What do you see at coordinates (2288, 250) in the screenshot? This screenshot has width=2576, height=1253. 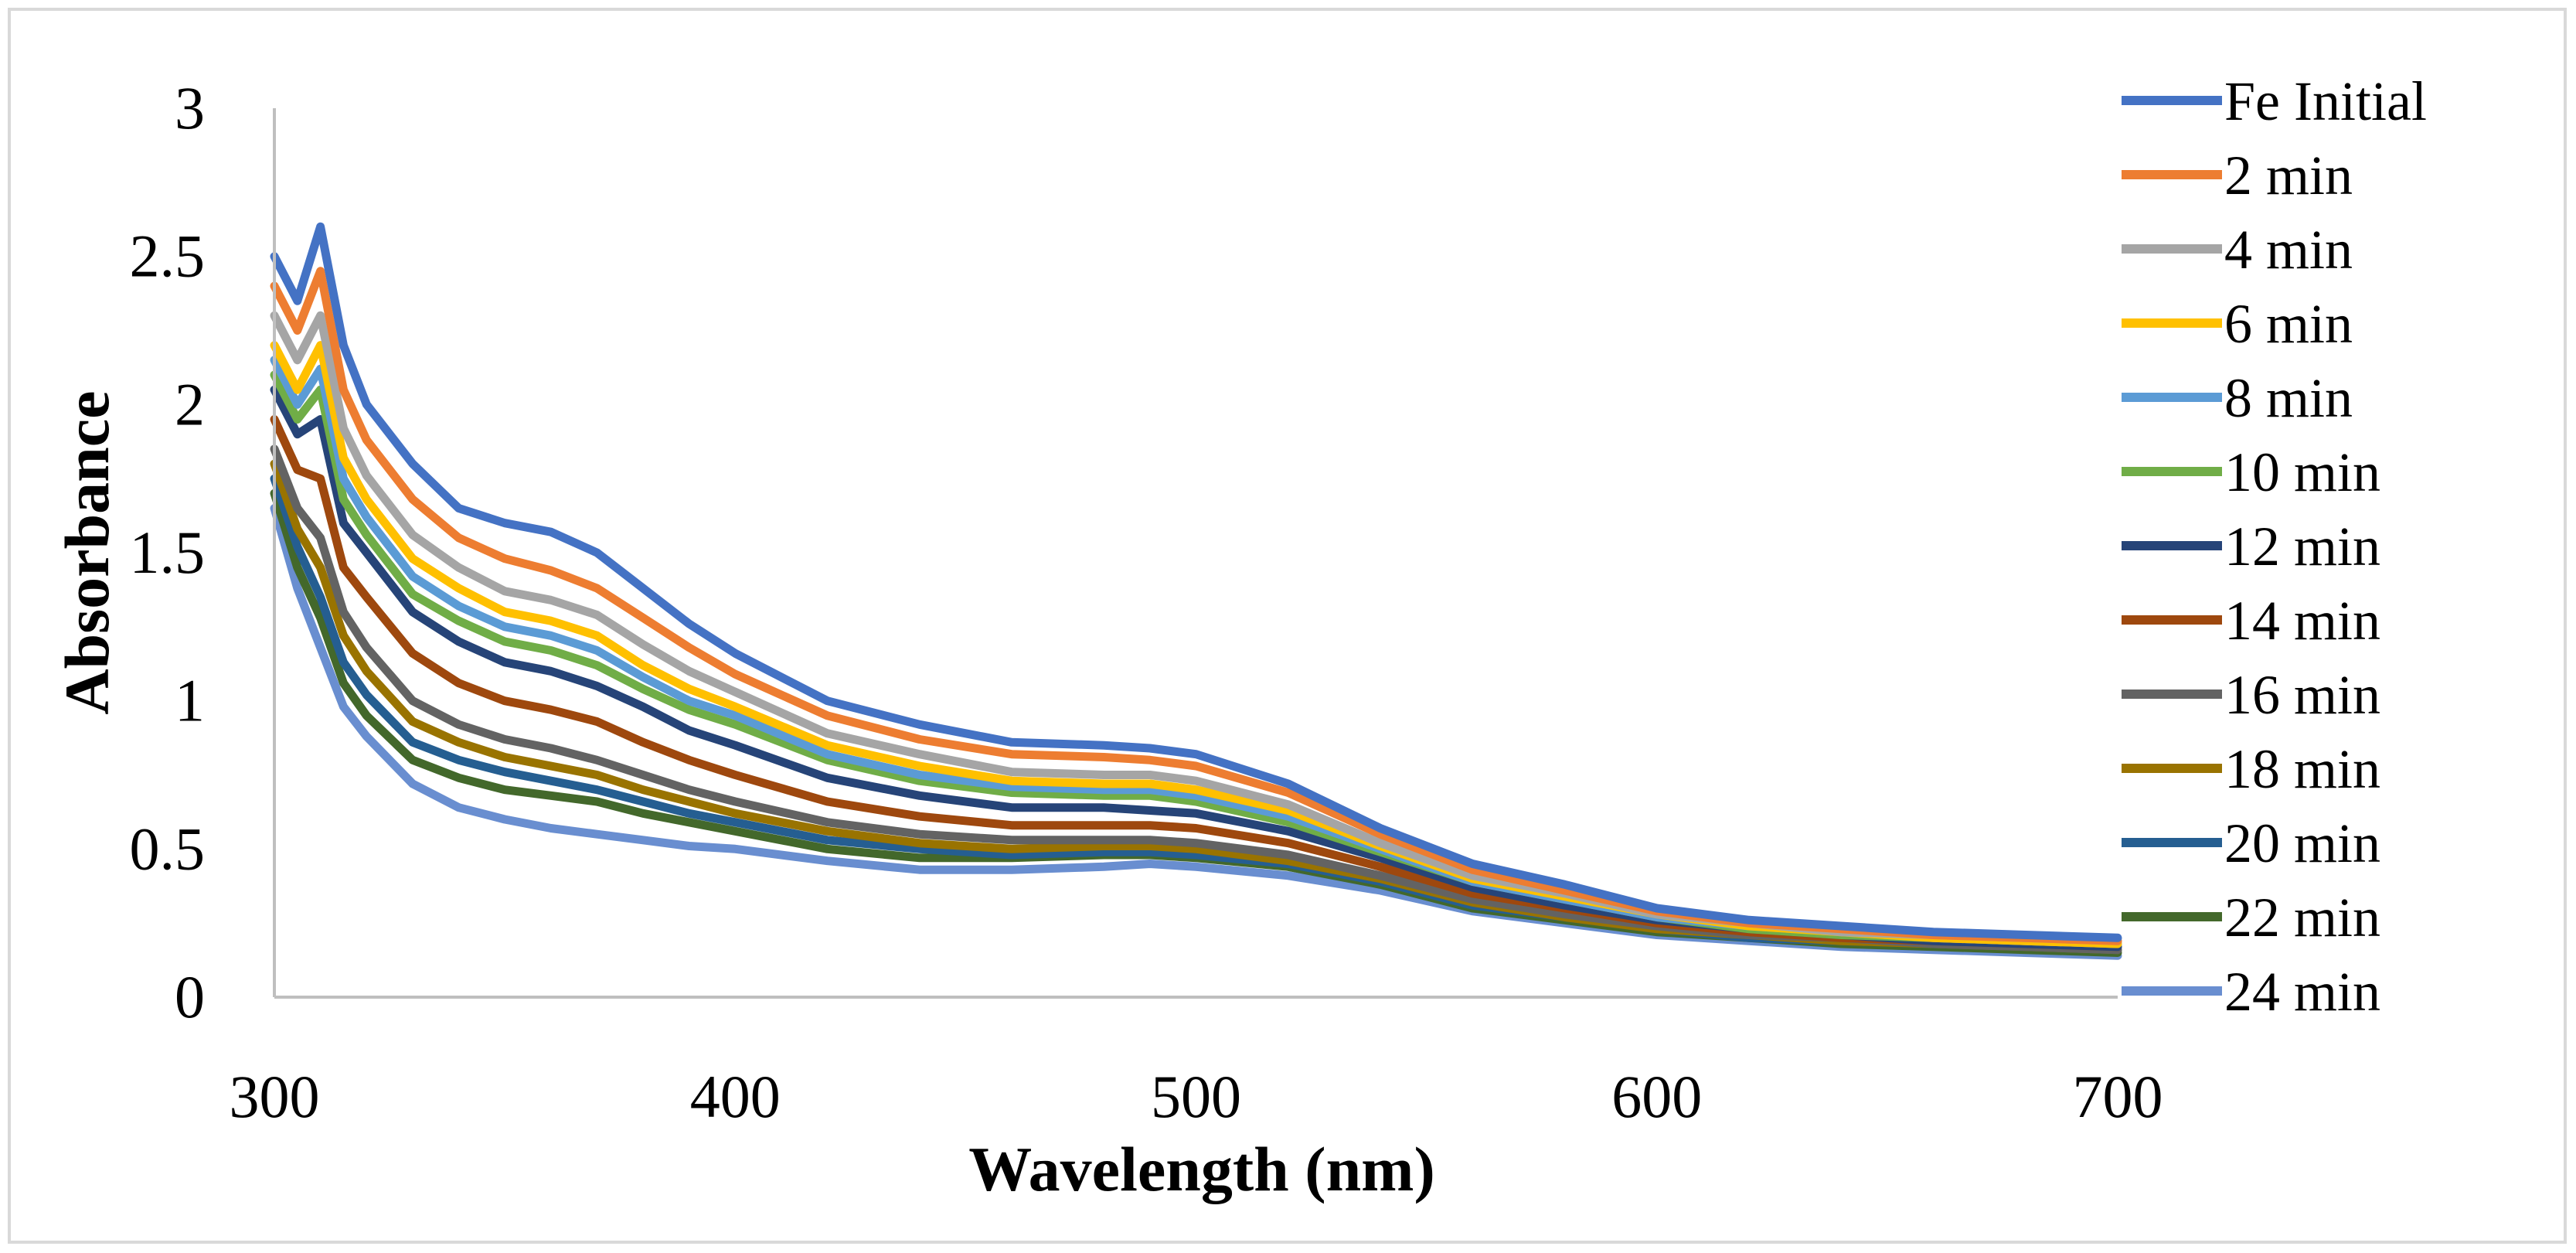 I see `legend-label: 4 min` at bounding box center [2288, 250].